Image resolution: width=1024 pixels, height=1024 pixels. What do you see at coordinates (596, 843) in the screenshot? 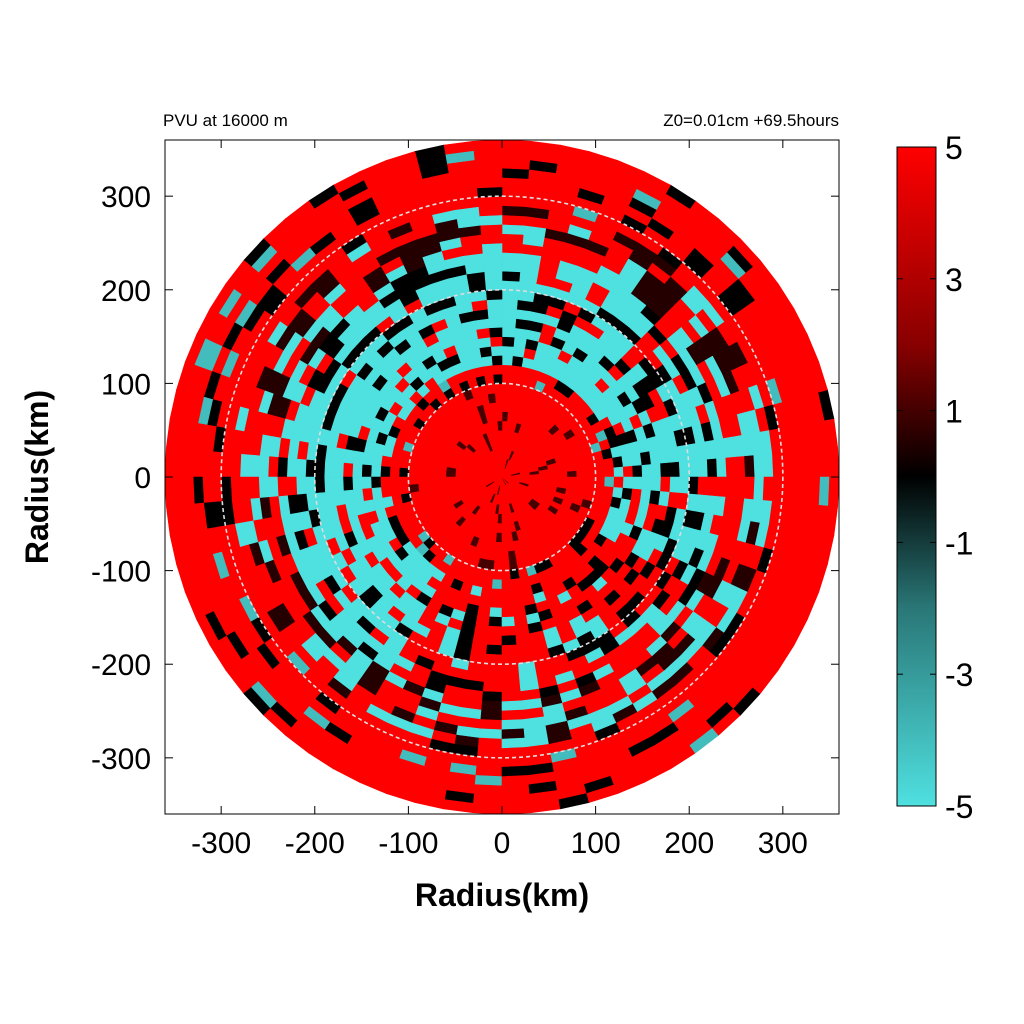
I see `x-tick-label: 100` at bounding box center [596, 843].